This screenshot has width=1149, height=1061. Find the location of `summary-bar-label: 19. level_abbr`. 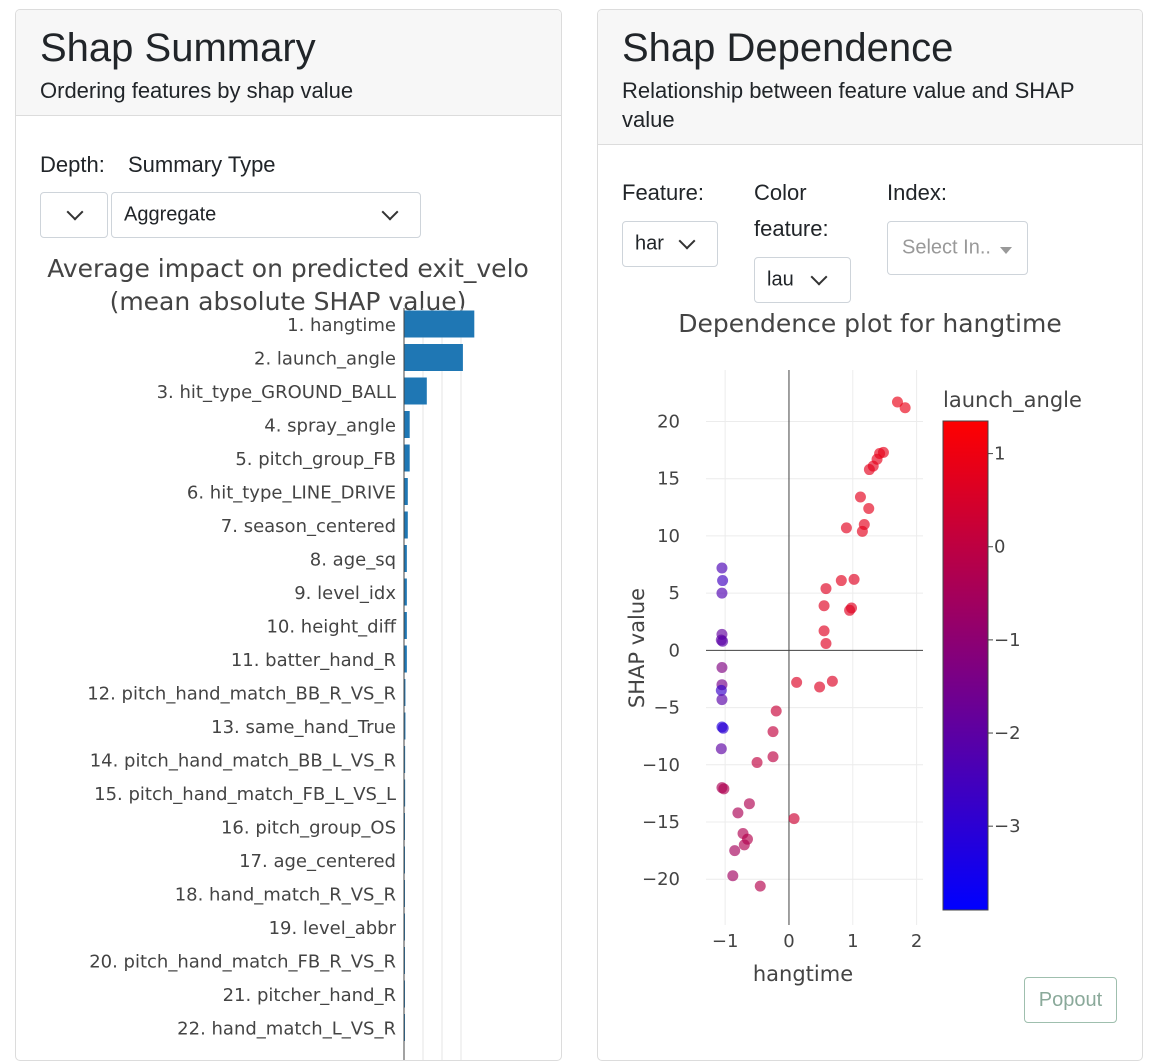

summary-bar-label: 19. level_abbr is located at coordinates (333, 928).